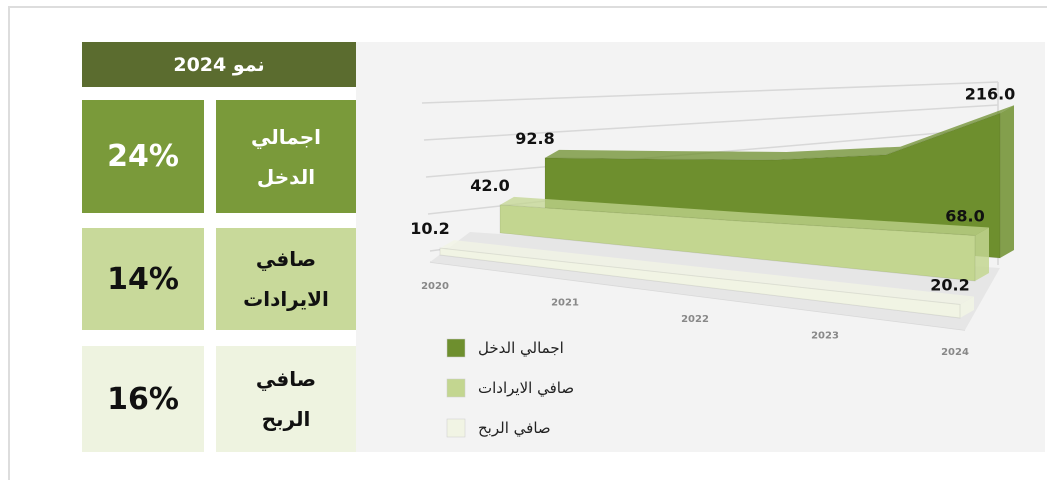  Describe the element at coordinates (955, 352) in the screenshot. I see `x-tick-label: 2024` at that location.